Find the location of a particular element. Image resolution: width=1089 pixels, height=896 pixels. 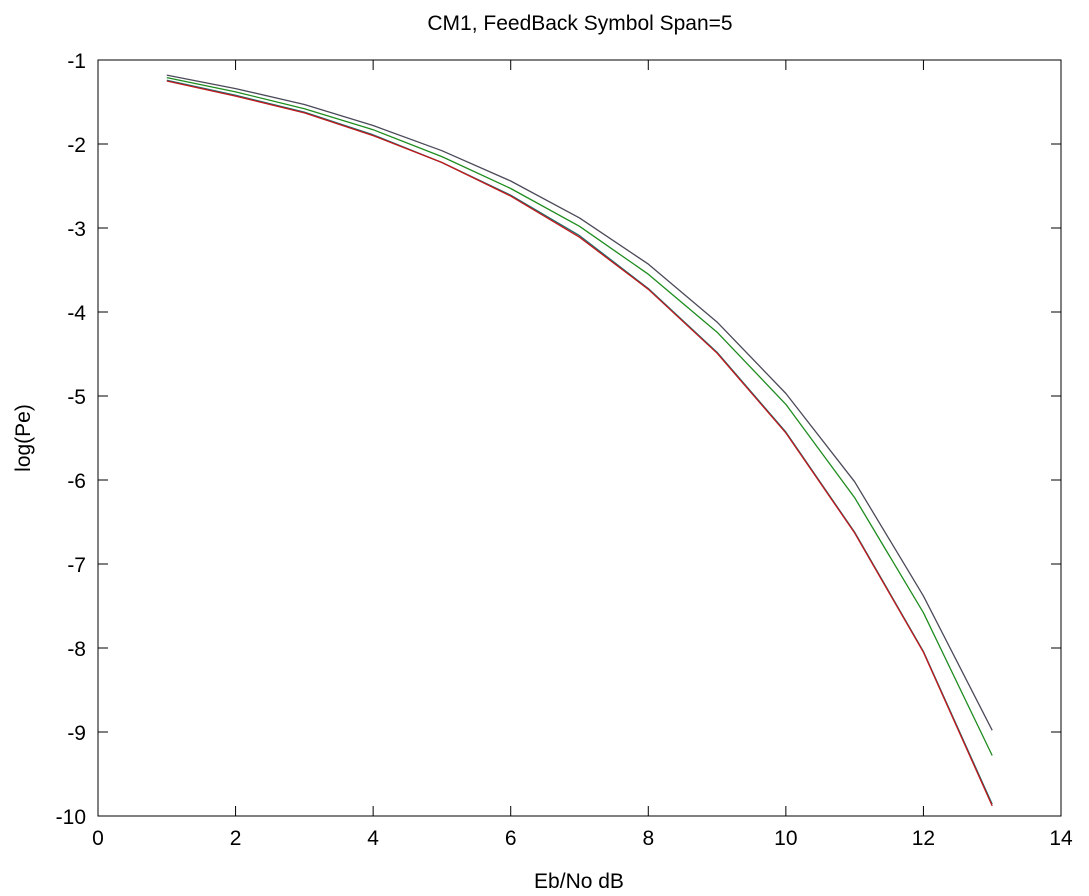

y-tick-label: -3 is located at coordinates (76, 229).